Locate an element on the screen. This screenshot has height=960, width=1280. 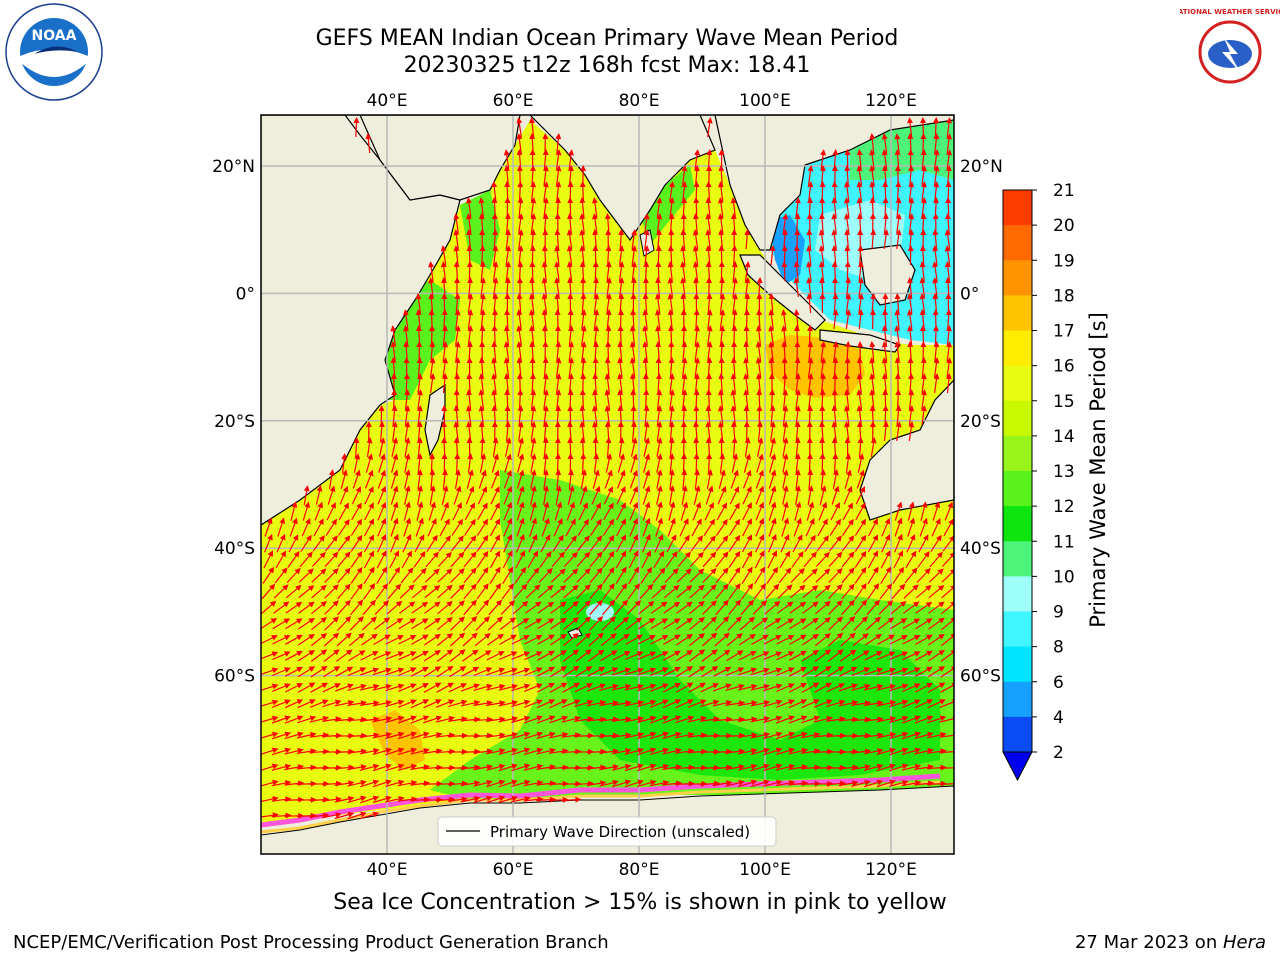
footer-host: Hera is located at coordinates (1244, 942).